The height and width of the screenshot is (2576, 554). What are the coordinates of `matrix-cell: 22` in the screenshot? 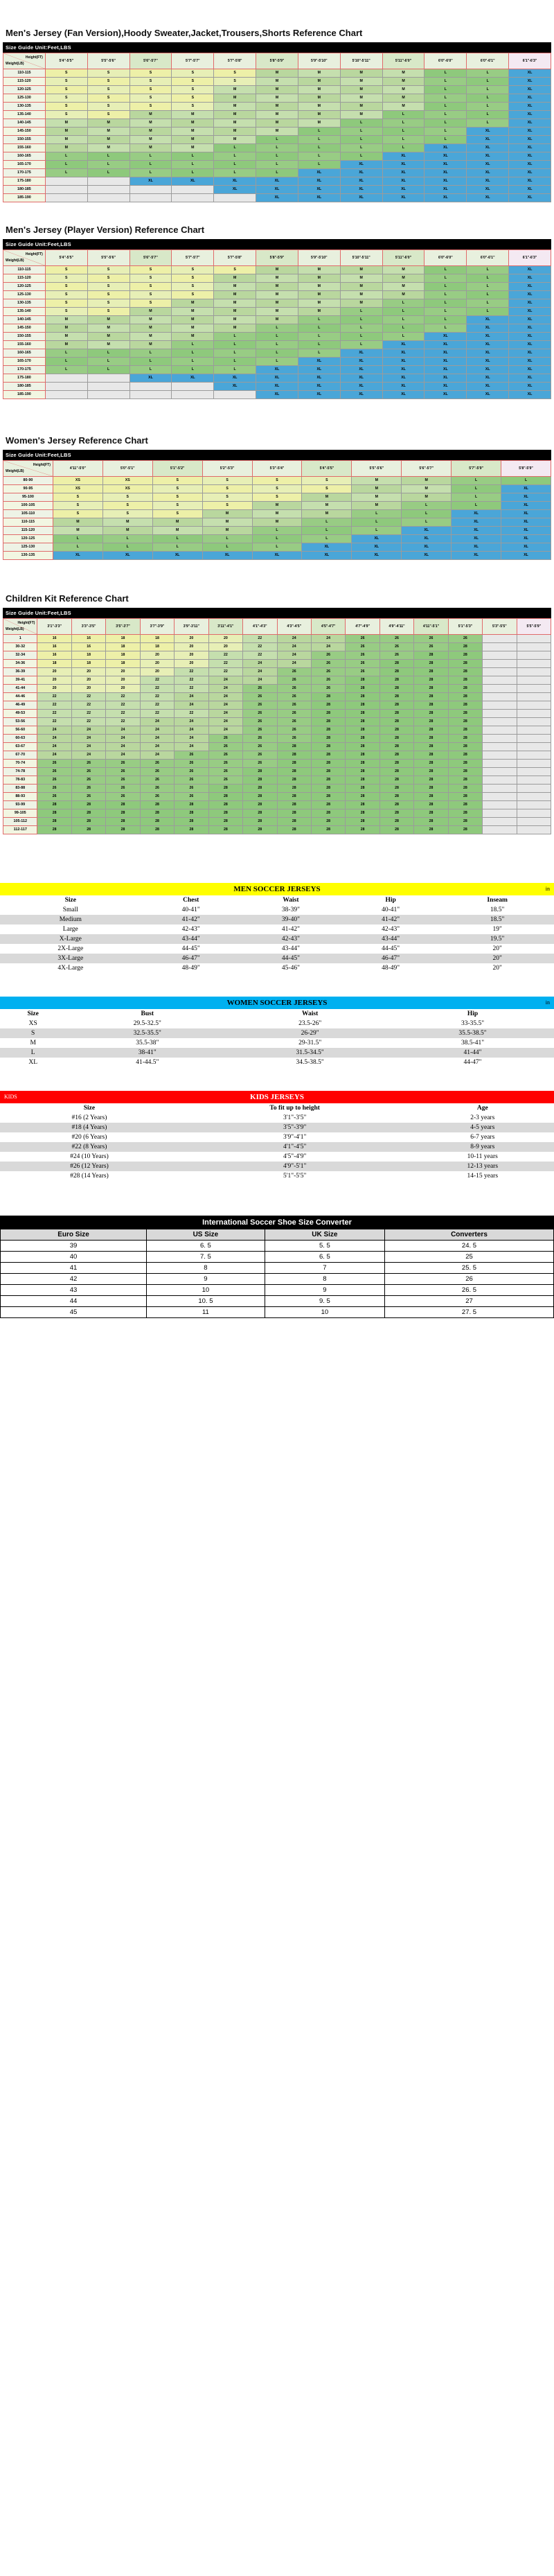 It's located at (260, 638).